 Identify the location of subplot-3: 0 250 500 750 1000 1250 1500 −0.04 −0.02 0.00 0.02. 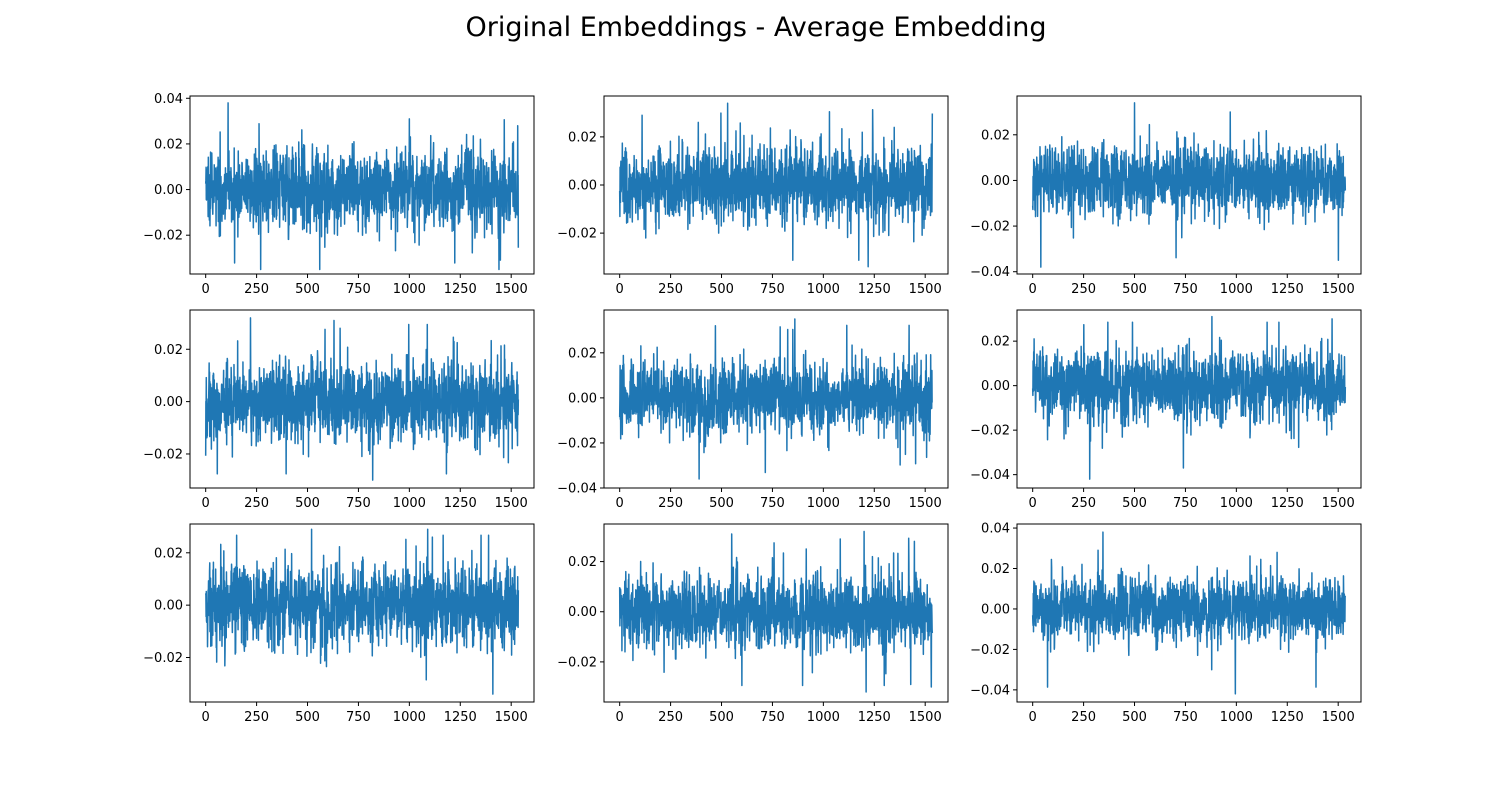
(1166, 196).